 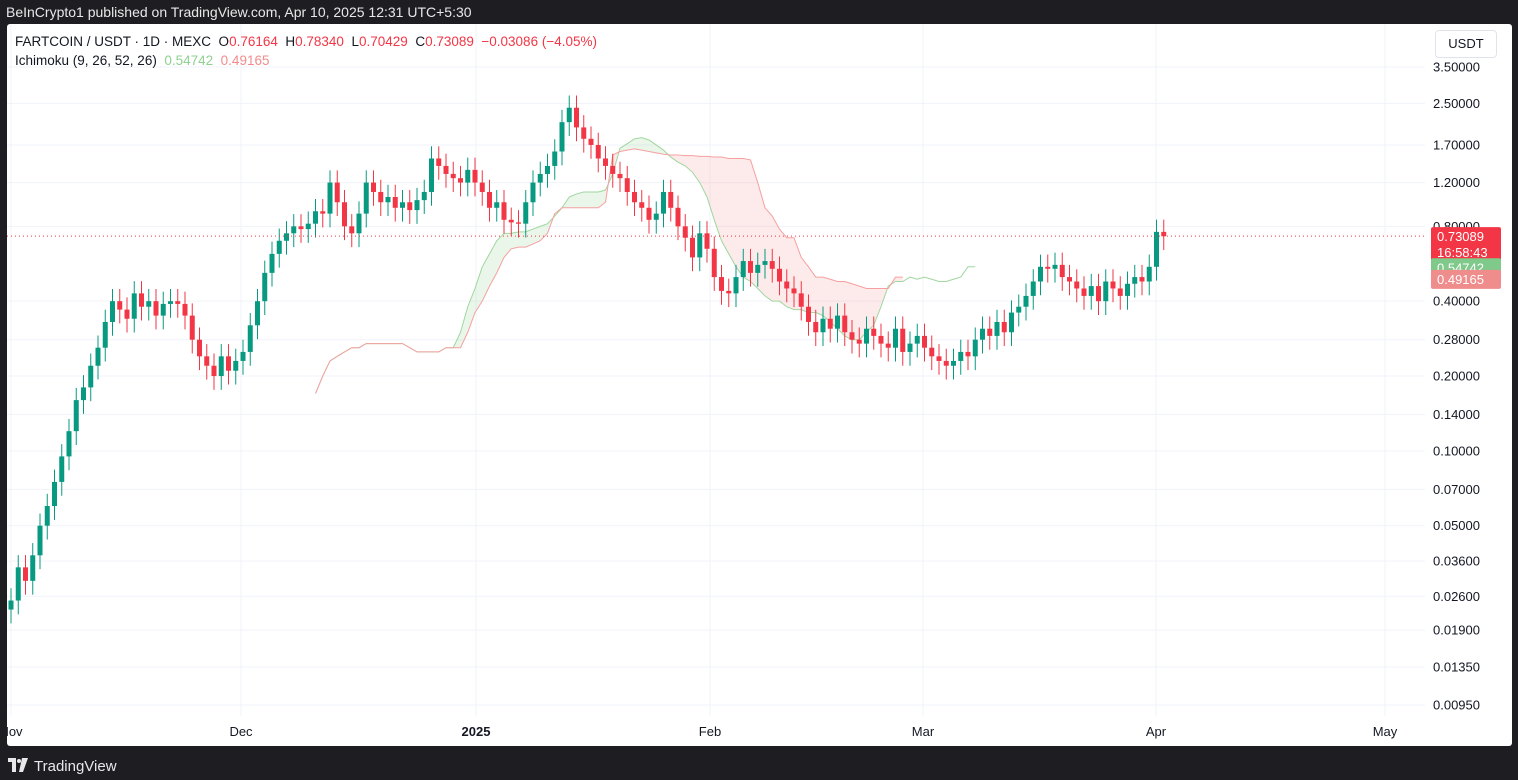 What do you see at coordinates (1460, 236) in the screenshot?
I see `last-price-tag-text: 0.73089` at bounding box center [1460, 236].